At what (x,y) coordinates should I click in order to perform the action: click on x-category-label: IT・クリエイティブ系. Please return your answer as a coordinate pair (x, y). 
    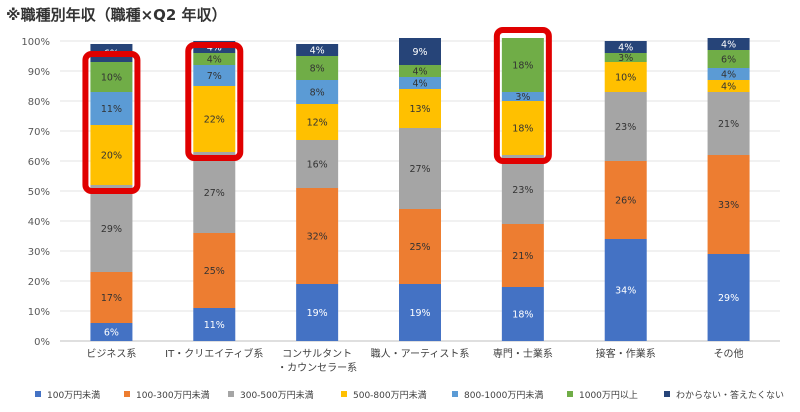
    Looking at the image, I should click on (214, 353).